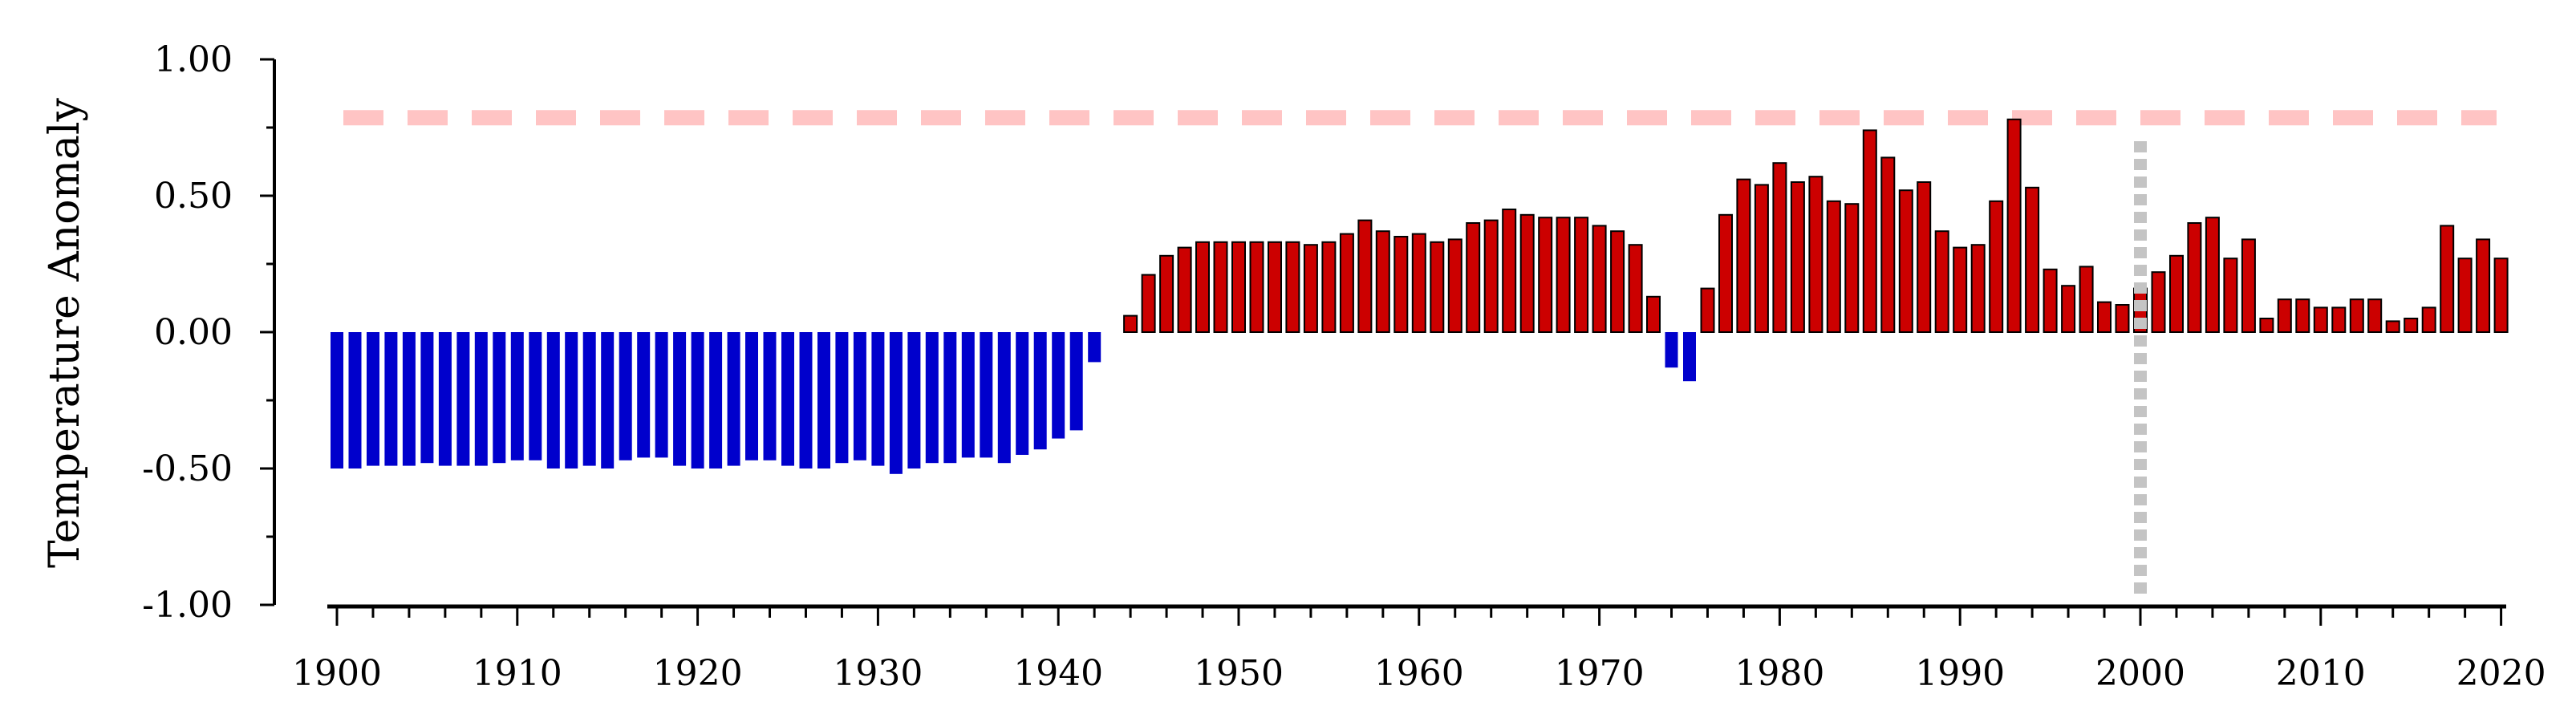 The image size is (2576, 722). I want to click on bar-1906, so click(445, 399).